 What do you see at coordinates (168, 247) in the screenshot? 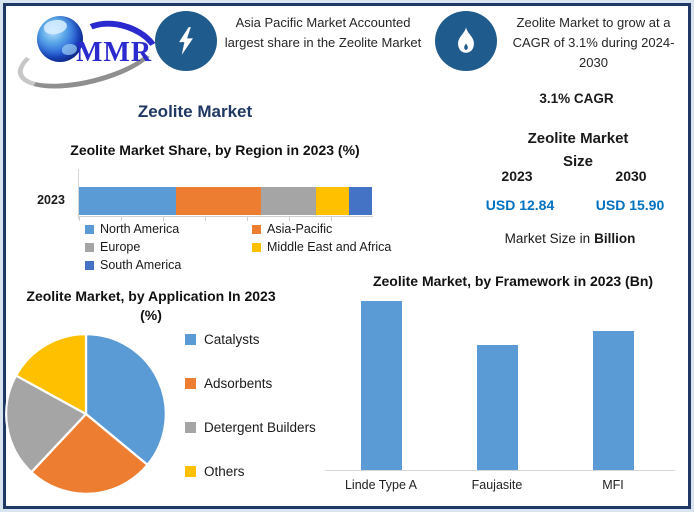
I see `region-legend-item-europe: Europe` at bounding box center [168, 247].